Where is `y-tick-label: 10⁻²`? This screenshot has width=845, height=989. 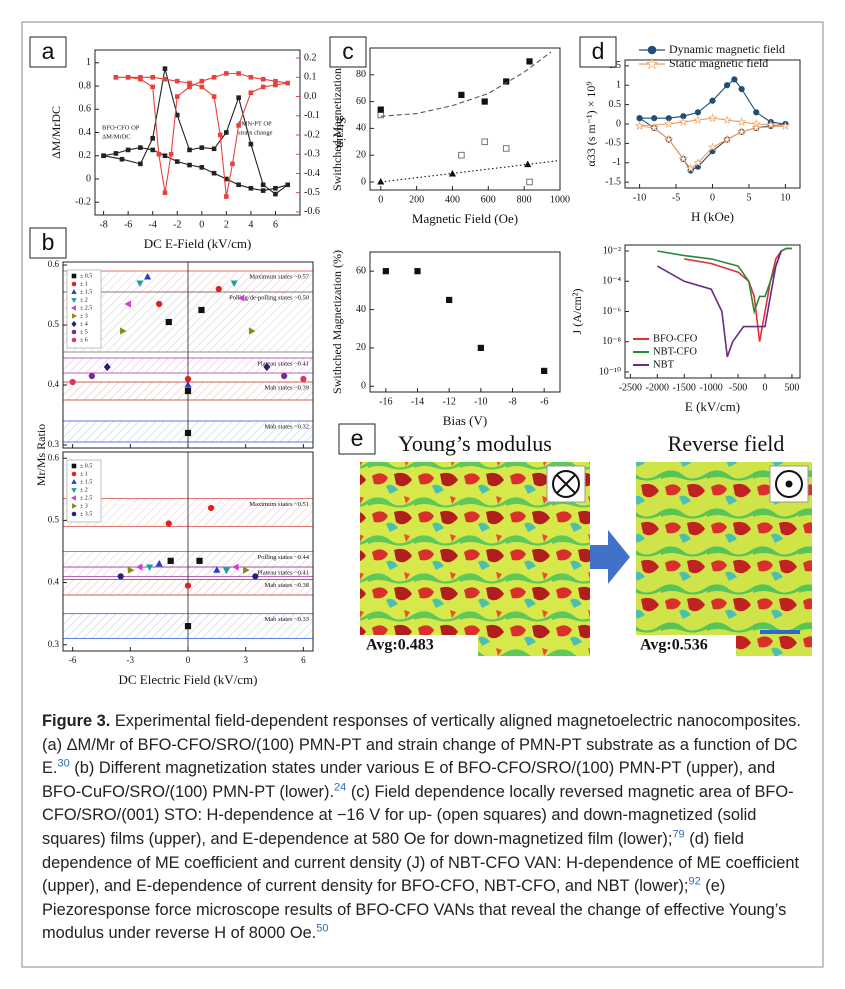 y-tick-label: 10⁻² is located at coordinates (612, 250).